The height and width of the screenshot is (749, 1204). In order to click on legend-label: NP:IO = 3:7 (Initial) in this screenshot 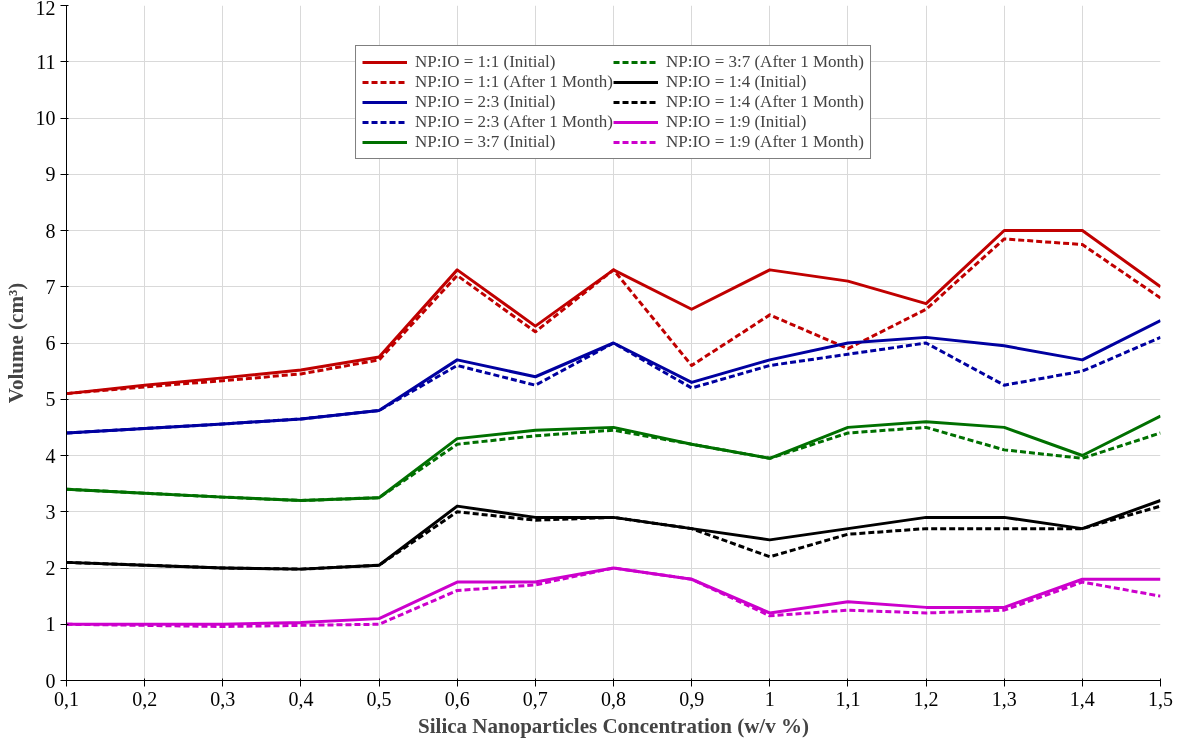, I will do `click(485, 142)`.